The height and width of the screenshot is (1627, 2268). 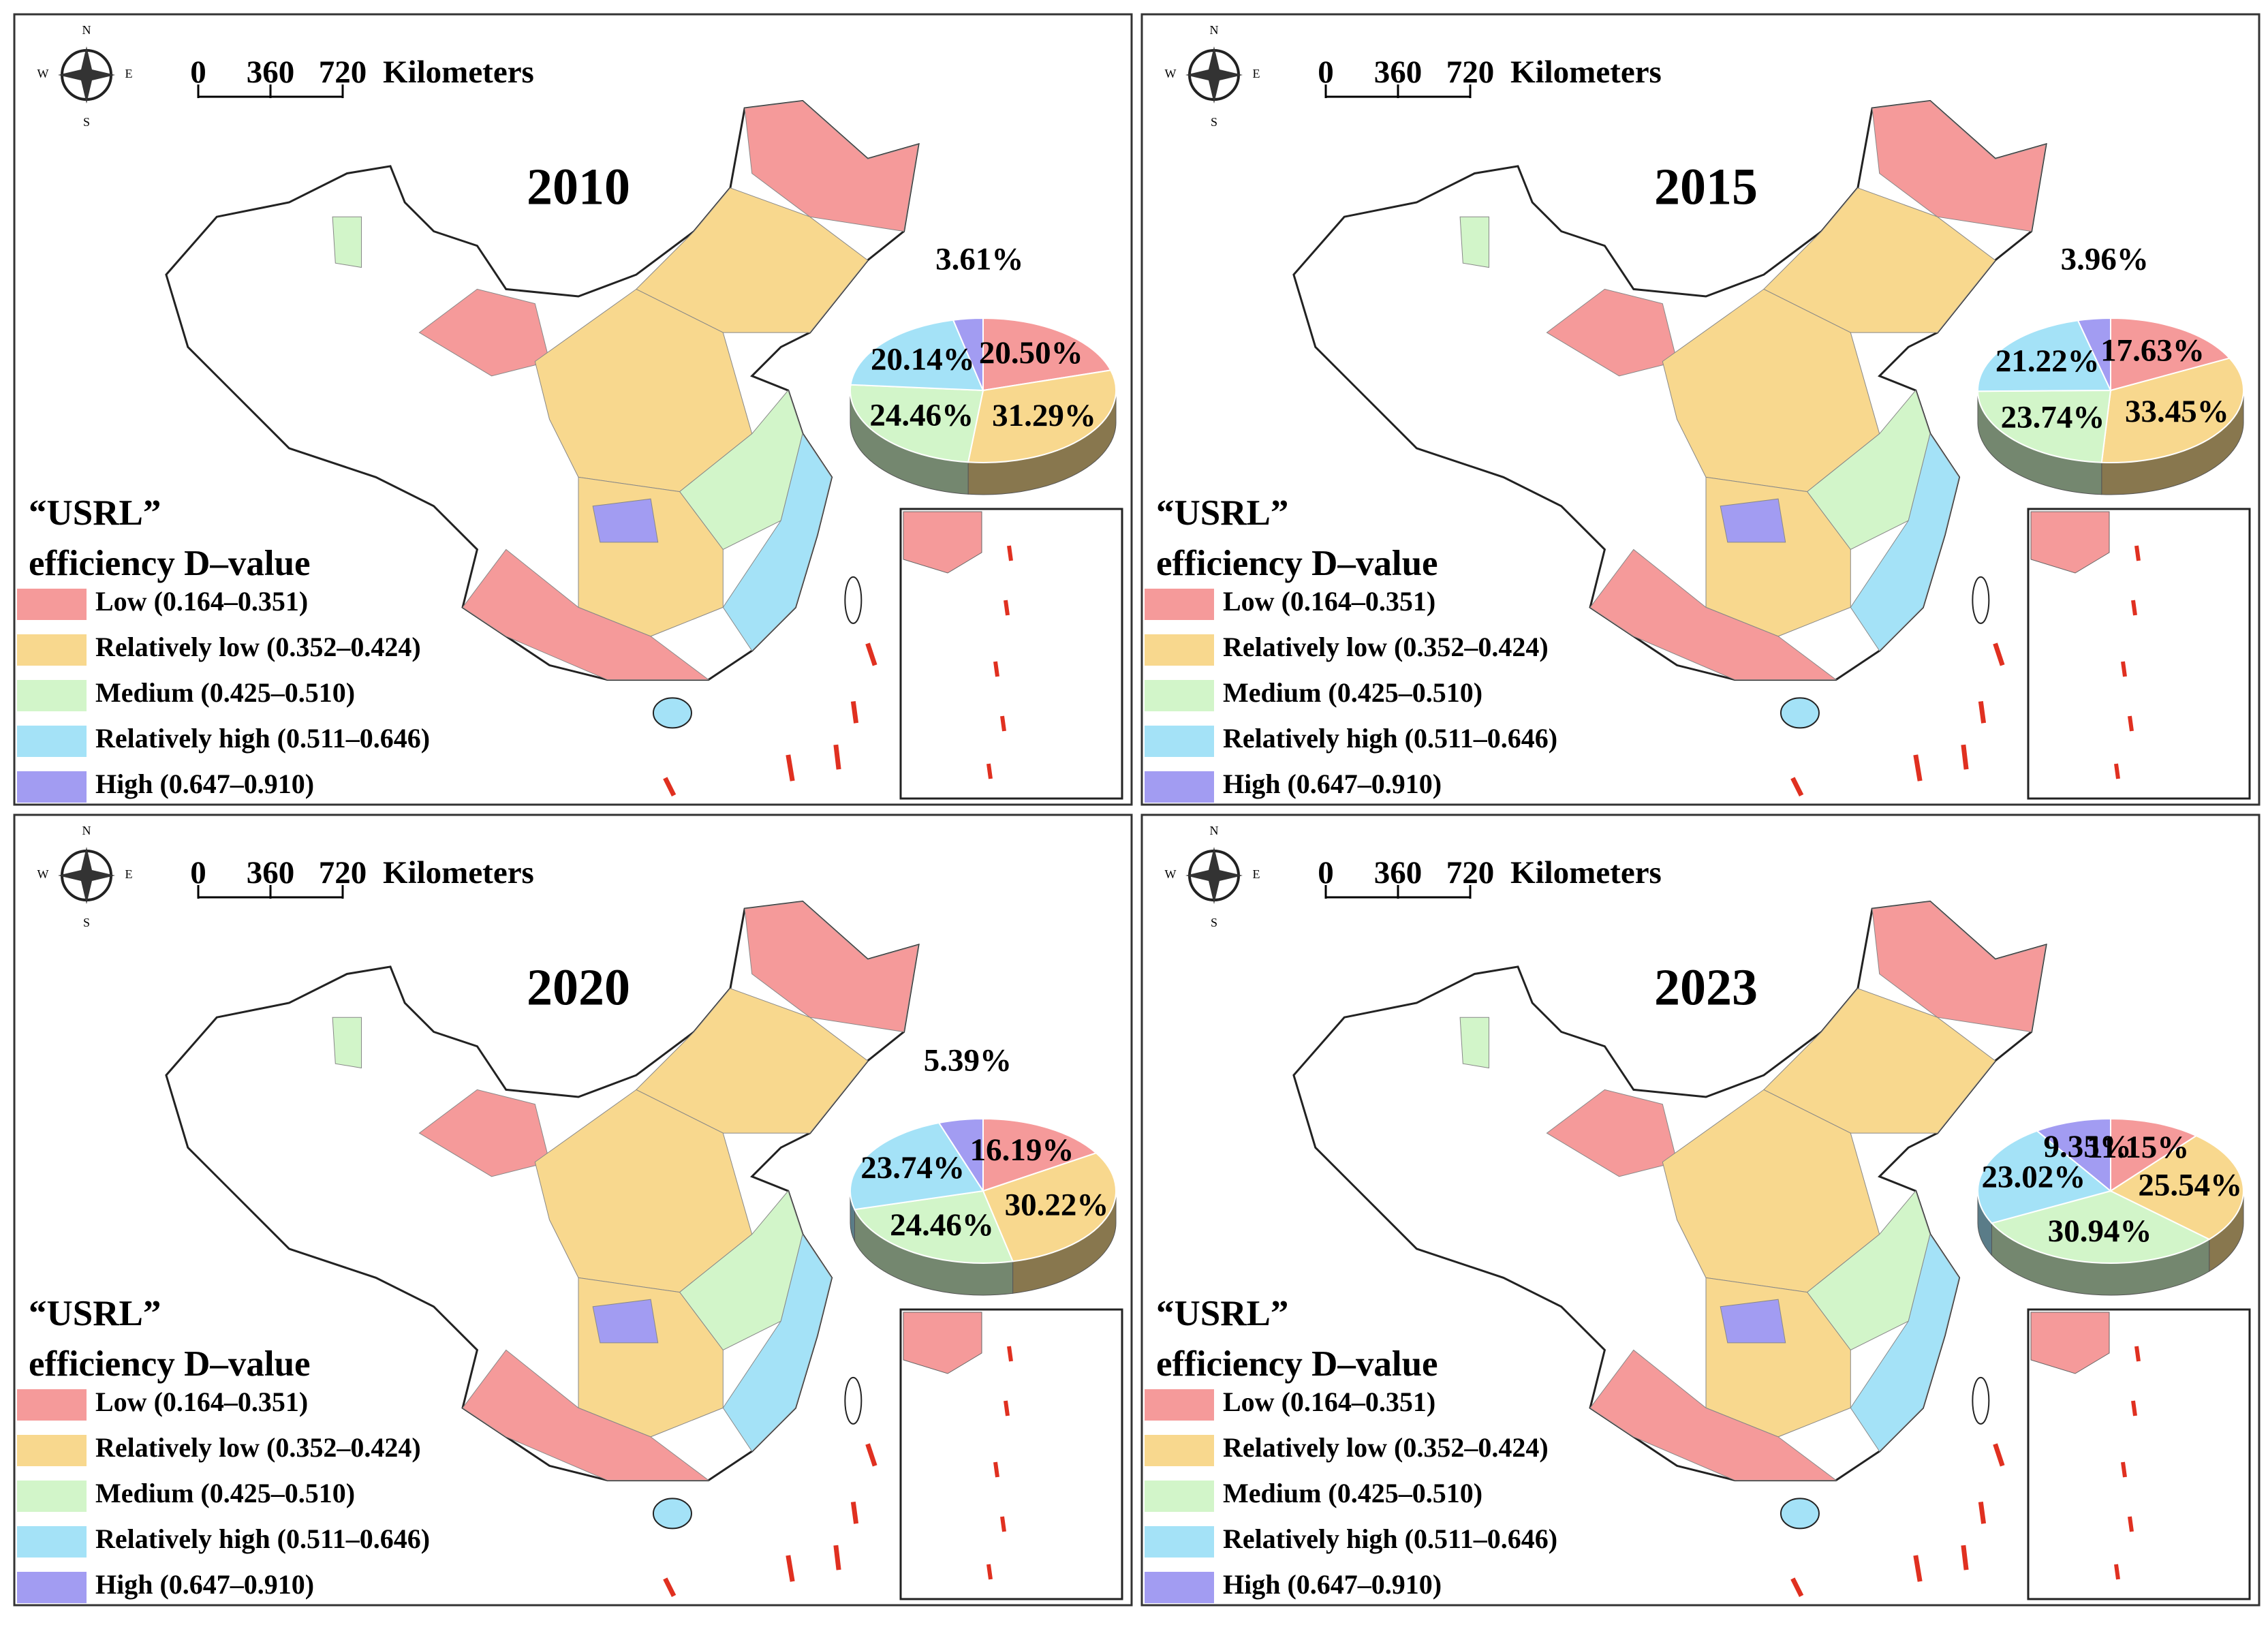 I want to click on taiwan, so click(x=853, y=600).